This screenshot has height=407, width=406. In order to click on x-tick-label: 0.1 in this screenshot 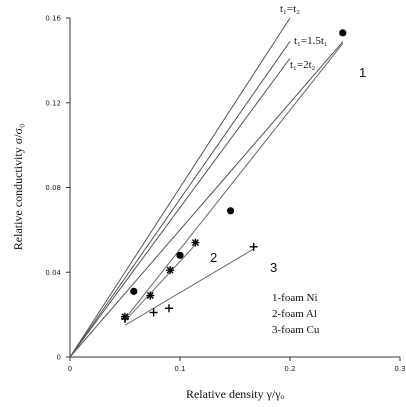, I will do `click(179, 369)`.